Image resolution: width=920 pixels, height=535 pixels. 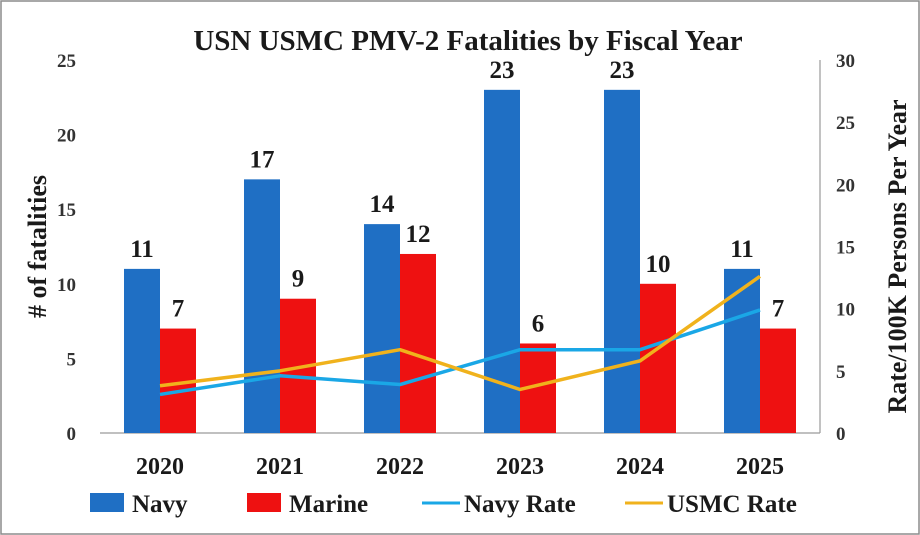 I want to click on y2-axis-label: Rate/100K Persons Per Year, so click(x=897, y=256).